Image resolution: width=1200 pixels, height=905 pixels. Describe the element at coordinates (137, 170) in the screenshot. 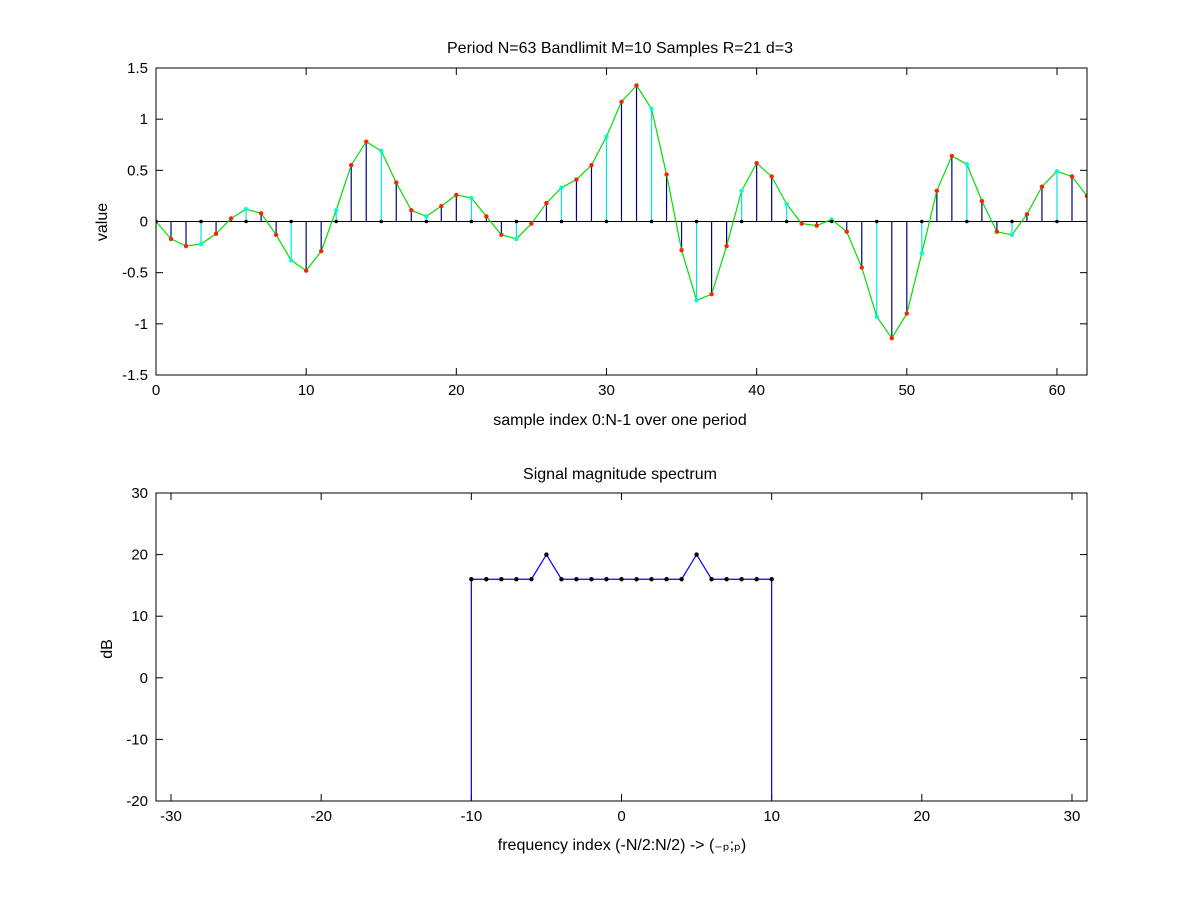

I see `top-y-tick-label: 0.5` at that location.